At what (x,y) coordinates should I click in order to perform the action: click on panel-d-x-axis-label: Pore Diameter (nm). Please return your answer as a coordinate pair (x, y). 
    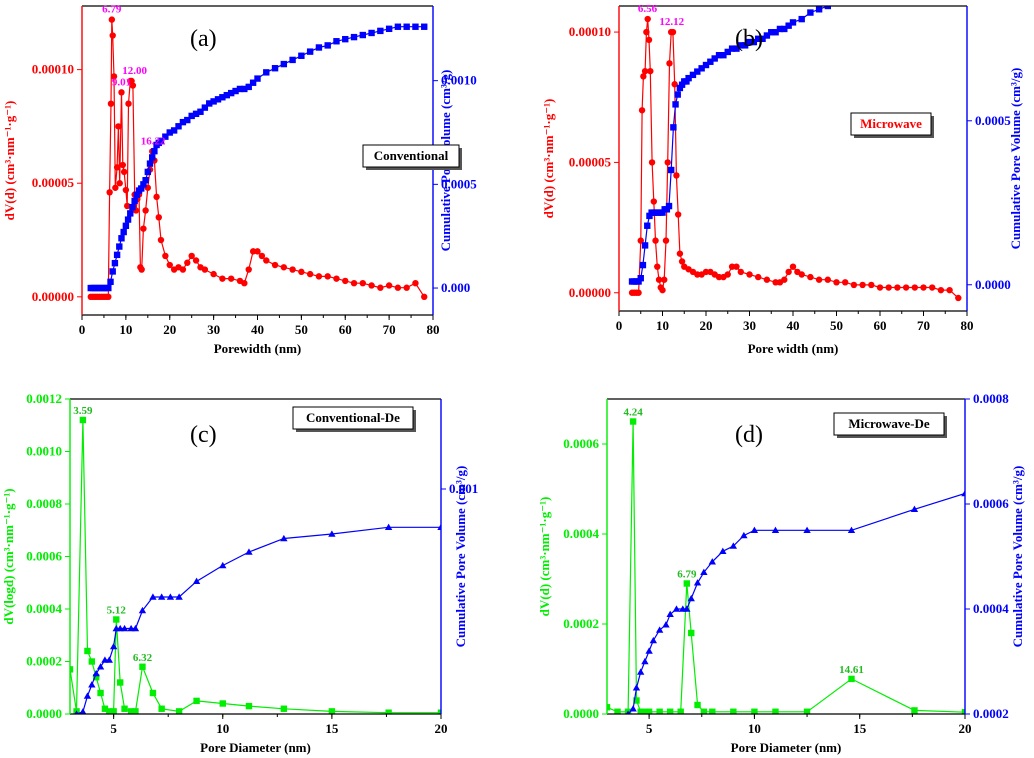
    Looking at the image, I should click on (786, 747).